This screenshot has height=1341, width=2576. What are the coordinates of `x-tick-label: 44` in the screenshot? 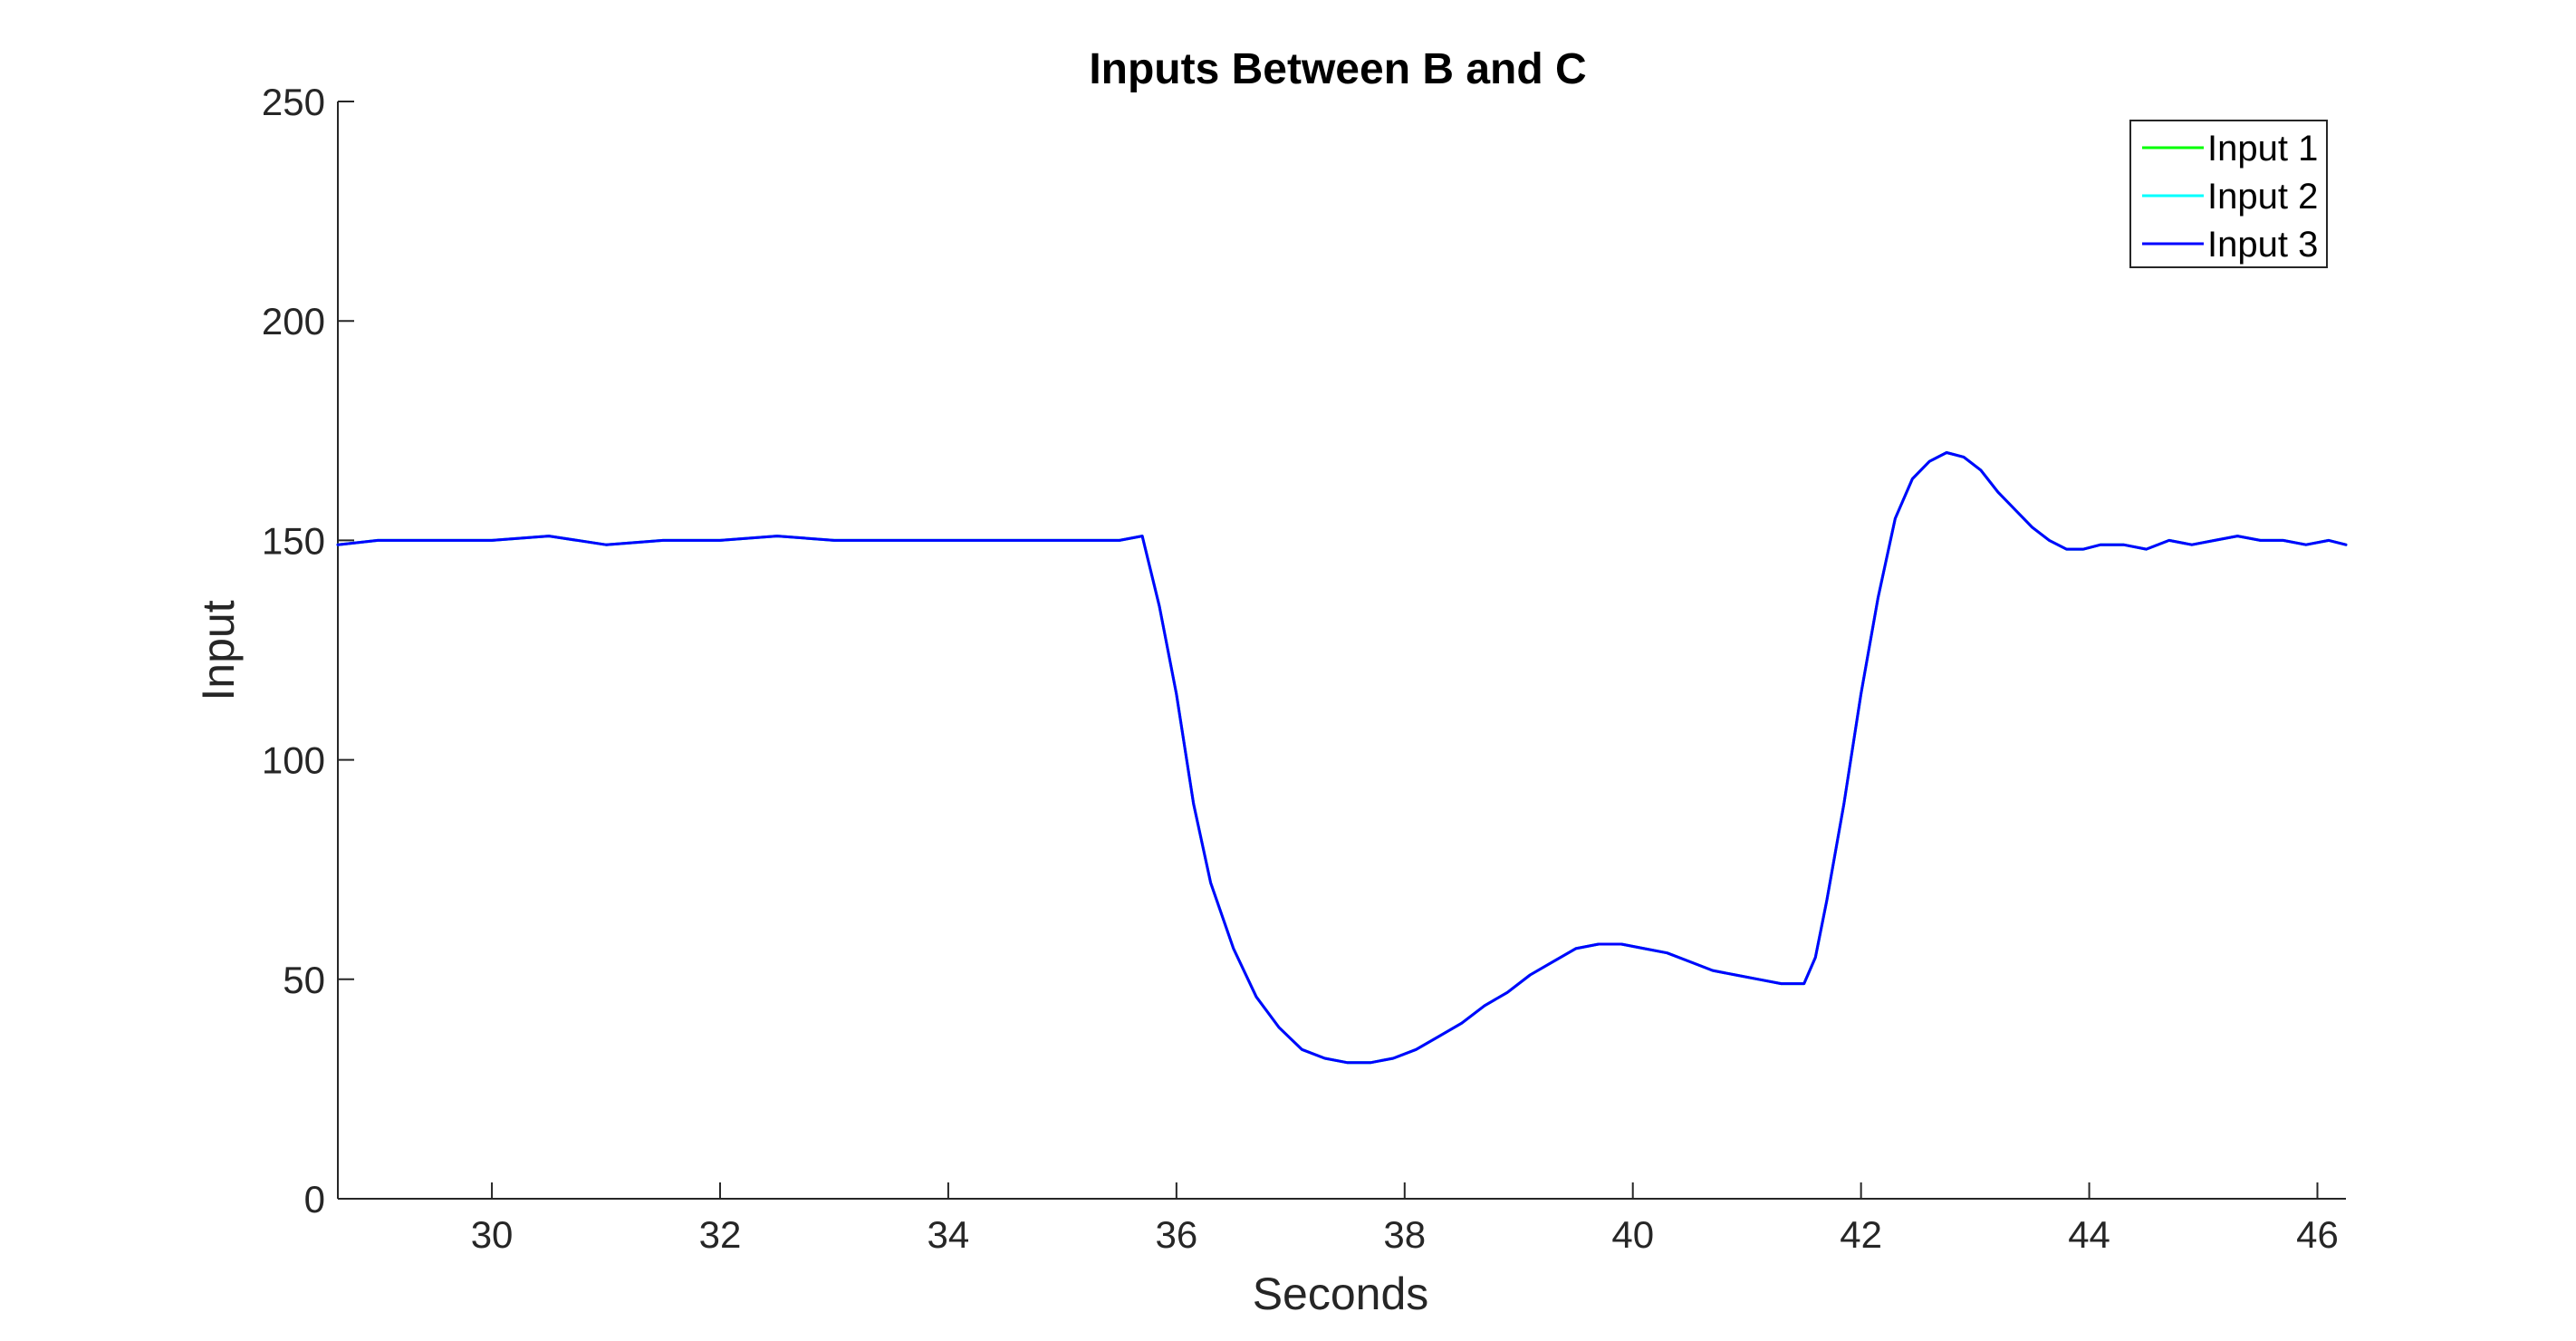 It's located at (2089, 1234).